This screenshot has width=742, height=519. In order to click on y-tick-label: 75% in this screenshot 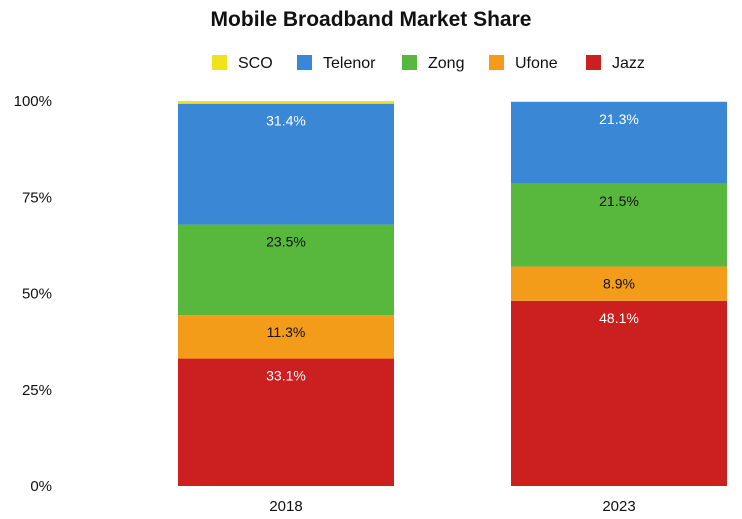, I will do `click(37, 197)`.